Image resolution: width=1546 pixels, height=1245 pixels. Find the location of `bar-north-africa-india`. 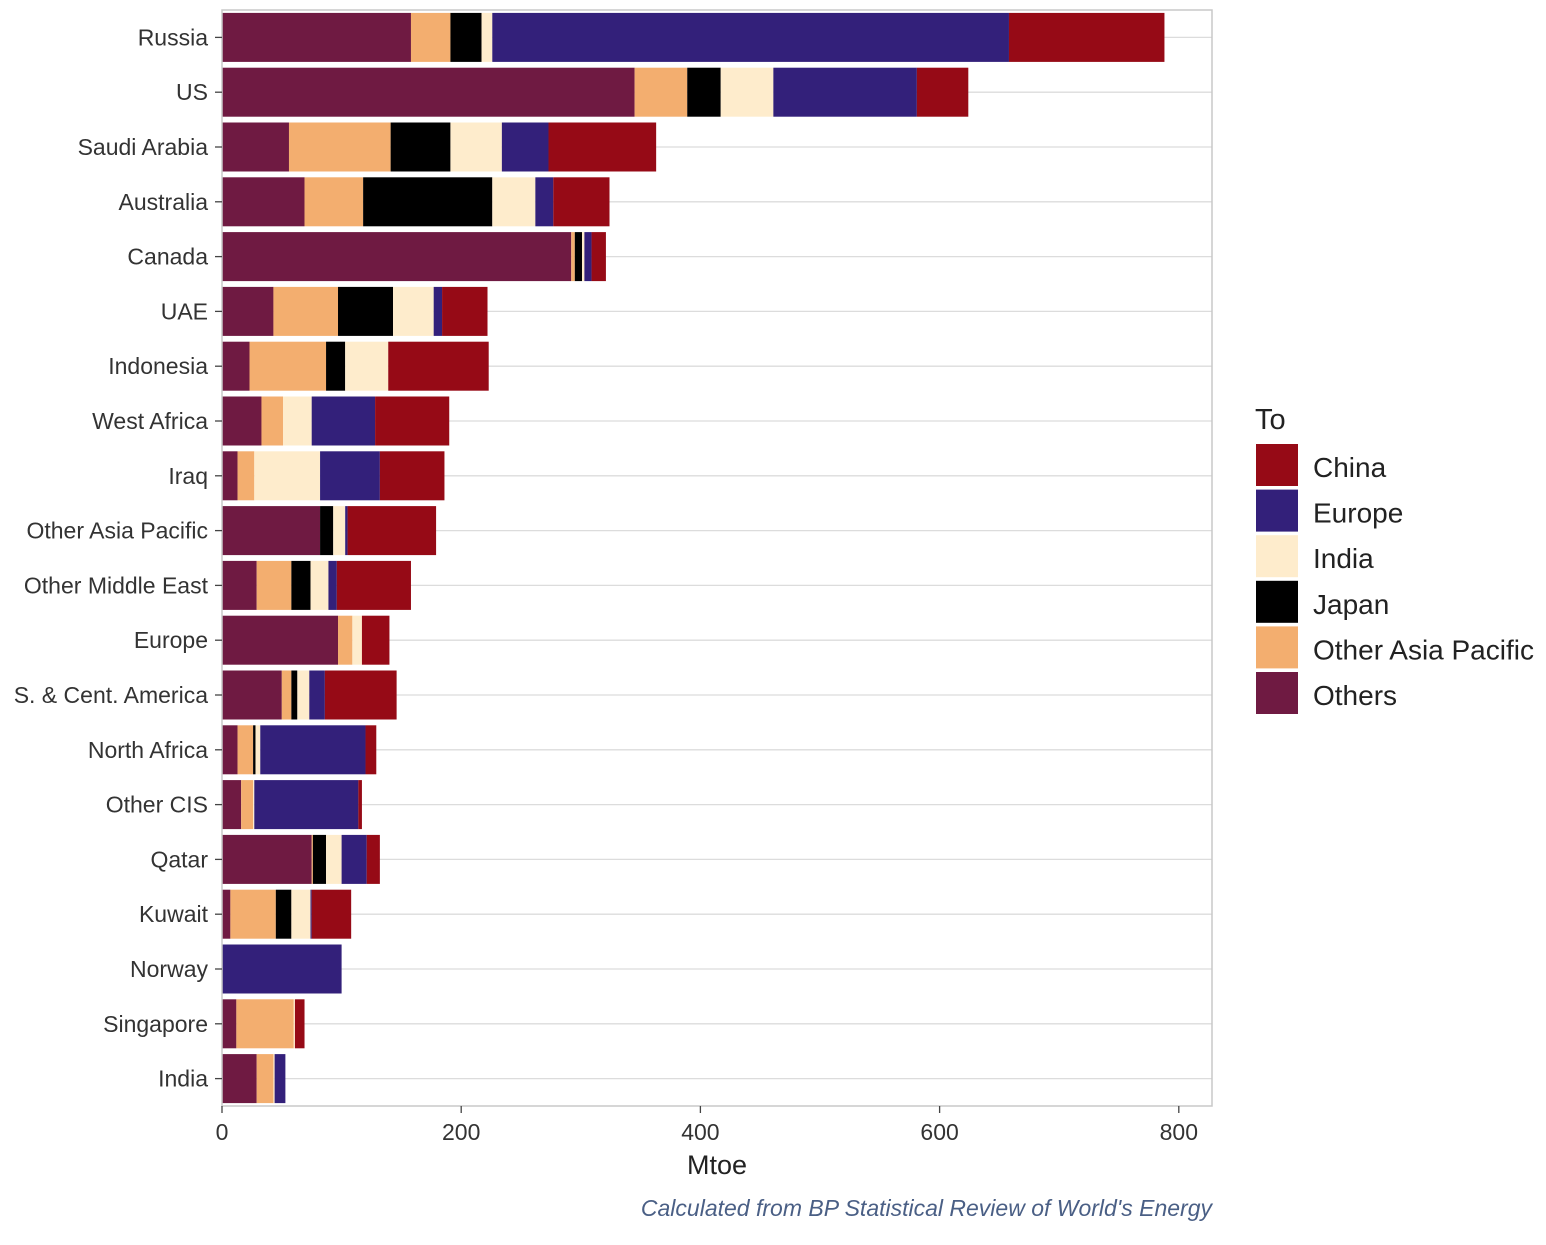

bar-north-africa-india is located at coordinates (258, 750).